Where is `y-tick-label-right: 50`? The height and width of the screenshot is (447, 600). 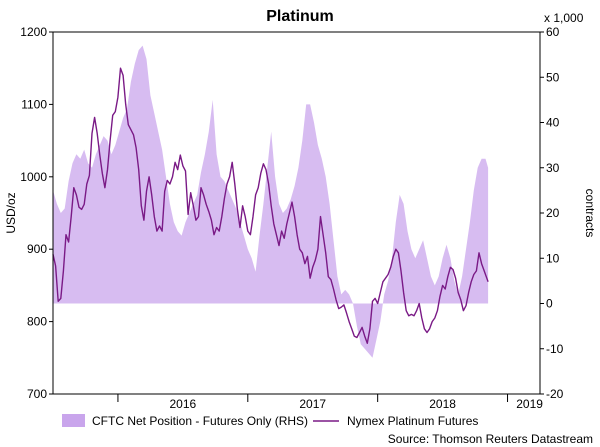 y-tick-label-right: 50 is located at coordinates (553, 77).